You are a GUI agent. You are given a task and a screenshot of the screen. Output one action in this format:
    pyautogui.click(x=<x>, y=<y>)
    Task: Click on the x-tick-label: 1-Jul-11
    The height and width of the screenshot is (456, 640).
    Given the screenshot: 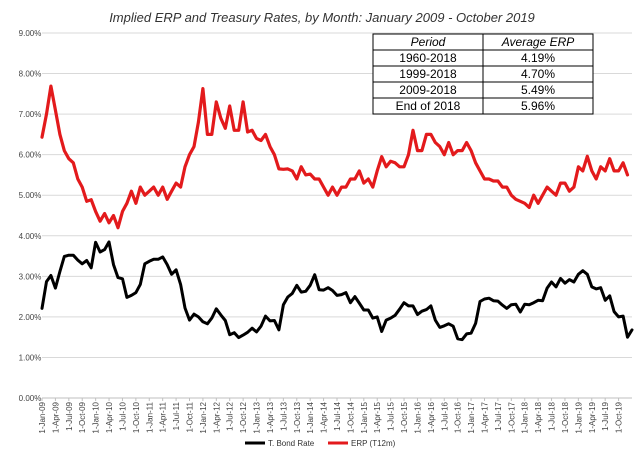 What is the action you would take?
    pyautogui.click(x=176, y=415)
    